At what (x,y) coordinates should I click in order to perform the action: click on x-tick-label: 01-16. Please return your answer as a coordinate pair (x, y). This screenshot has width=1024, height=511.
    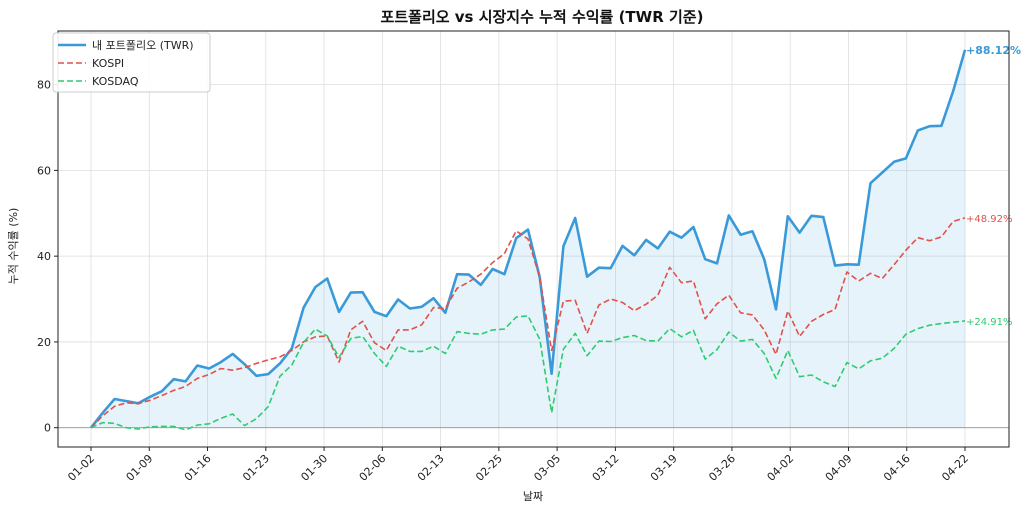
    Looking at the image, I should click on (198, 468).